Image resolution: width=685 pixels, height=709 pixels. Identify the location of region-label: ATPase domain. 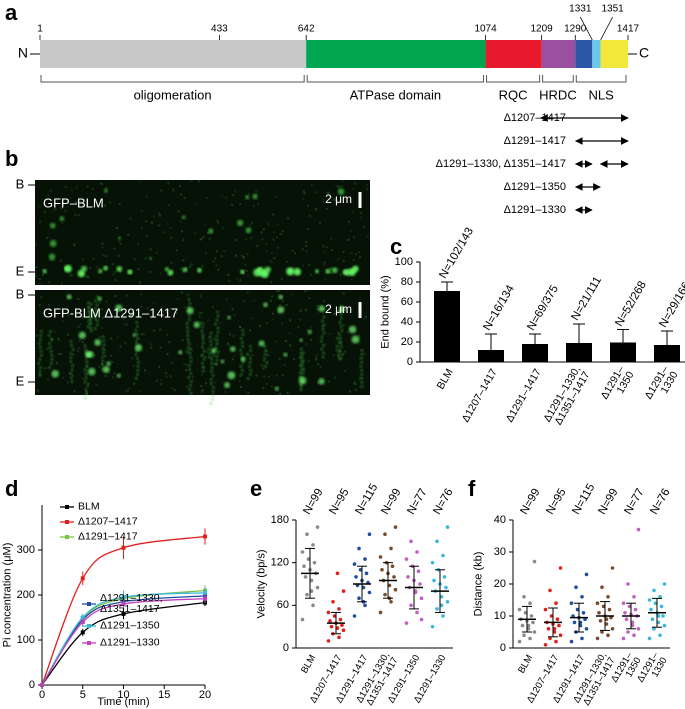
(396, 94).